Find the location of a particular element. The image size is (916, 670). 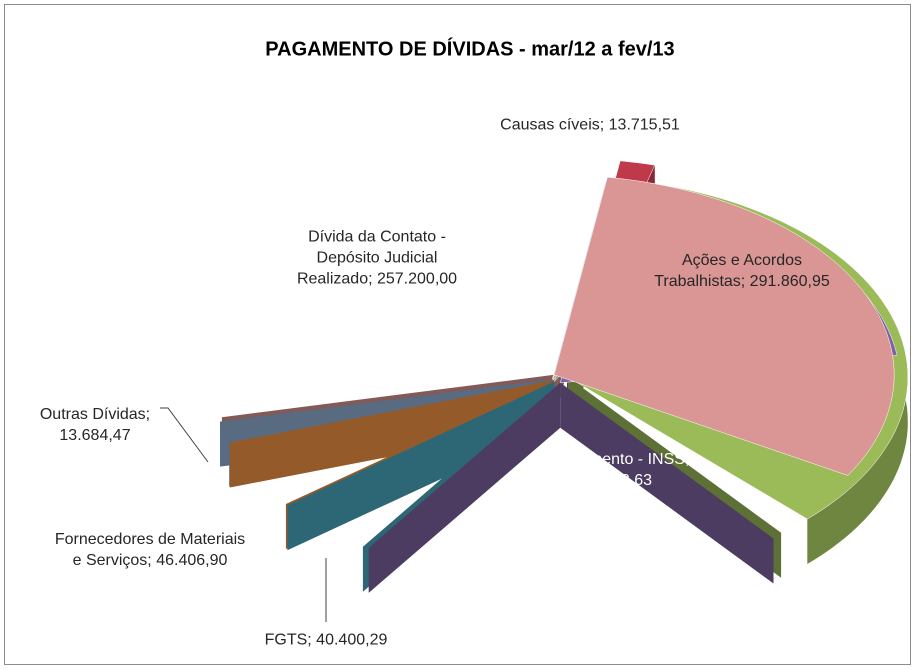

data-label: Ações e Acordos Trabalhistas; 291.860,95 is located at coordinates (742, 271).